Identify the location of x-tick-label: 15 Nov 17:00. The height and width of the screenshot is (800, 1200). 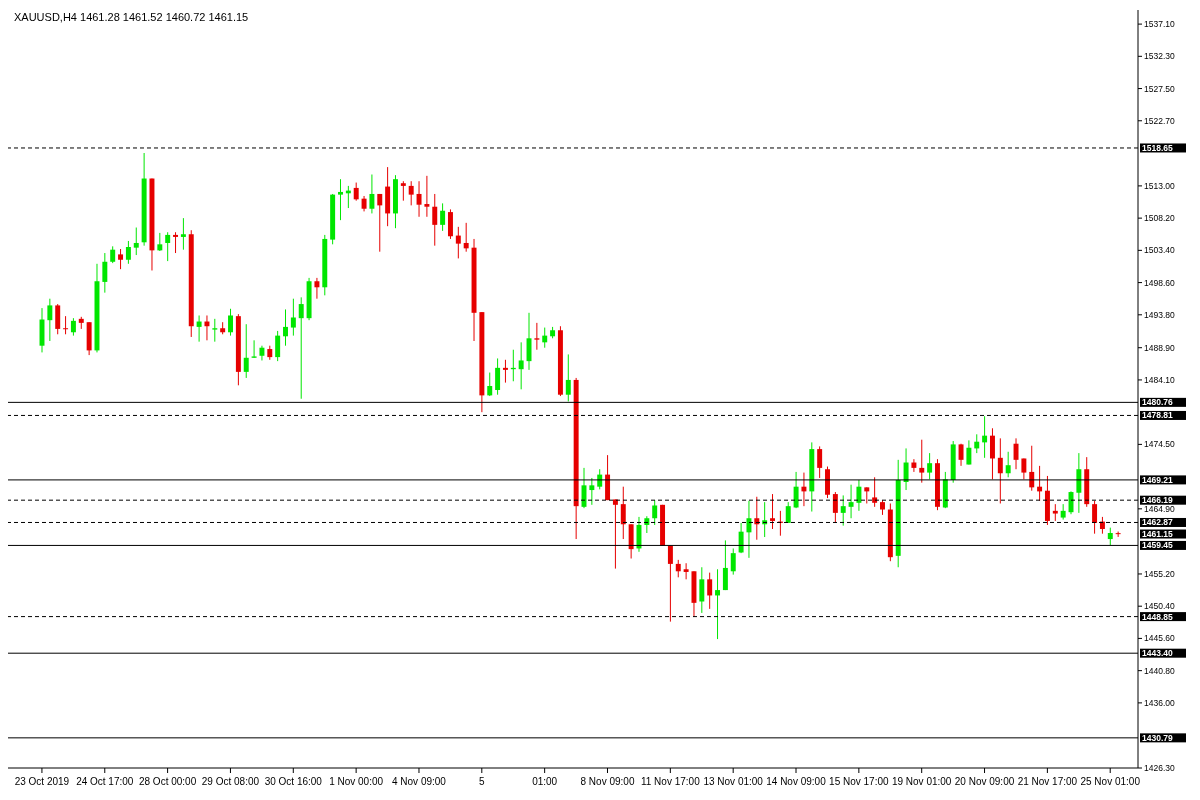
(859, 781).